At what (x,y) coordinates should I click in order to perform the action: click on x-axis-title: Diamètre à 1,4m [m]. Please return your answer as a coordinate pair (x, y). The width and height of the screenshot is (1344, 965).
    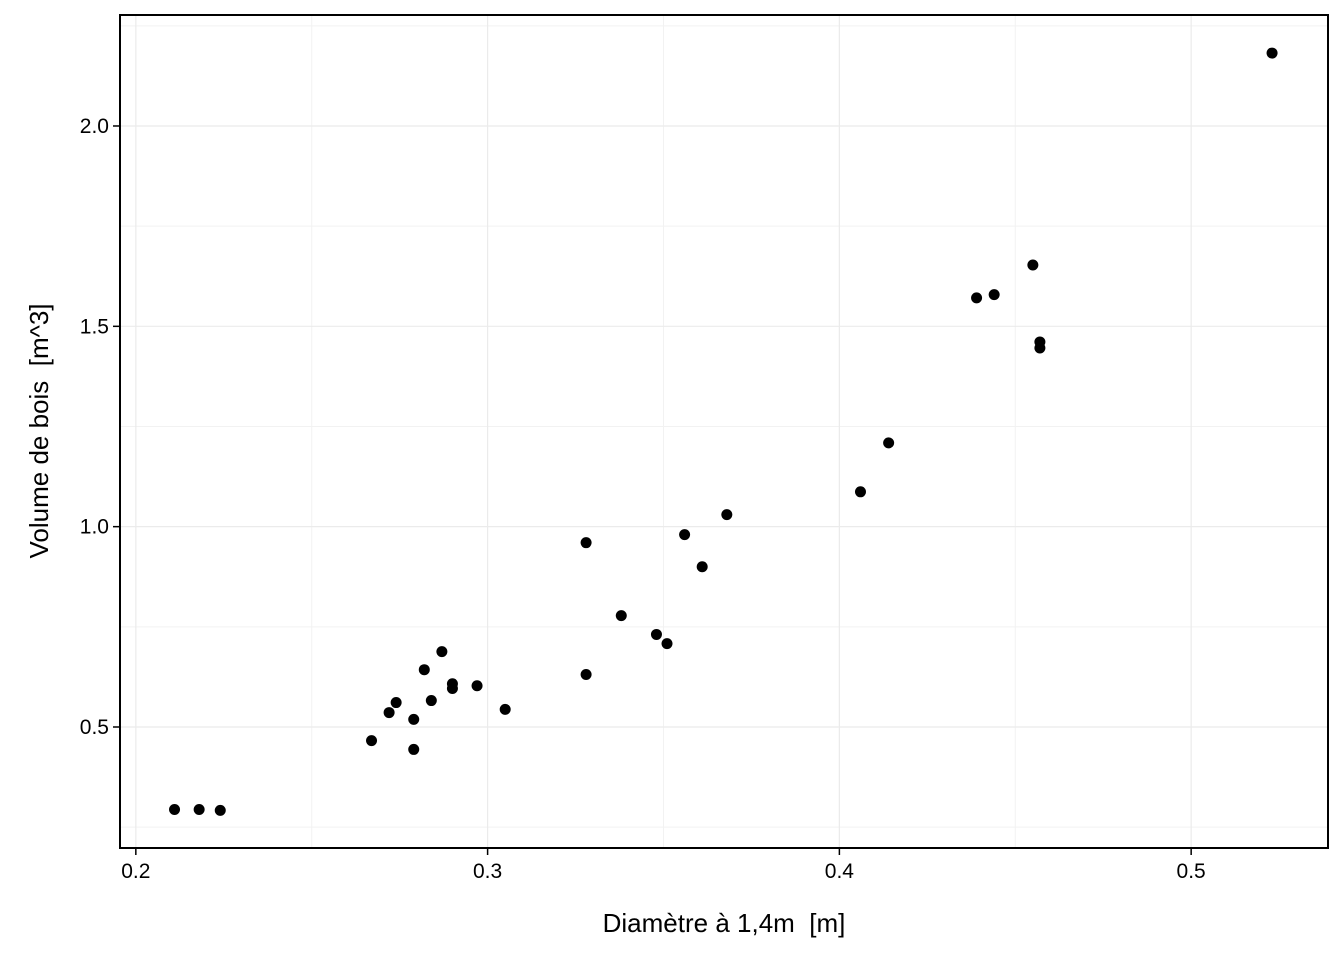
    Looking at the image, I should click on (724, 923).